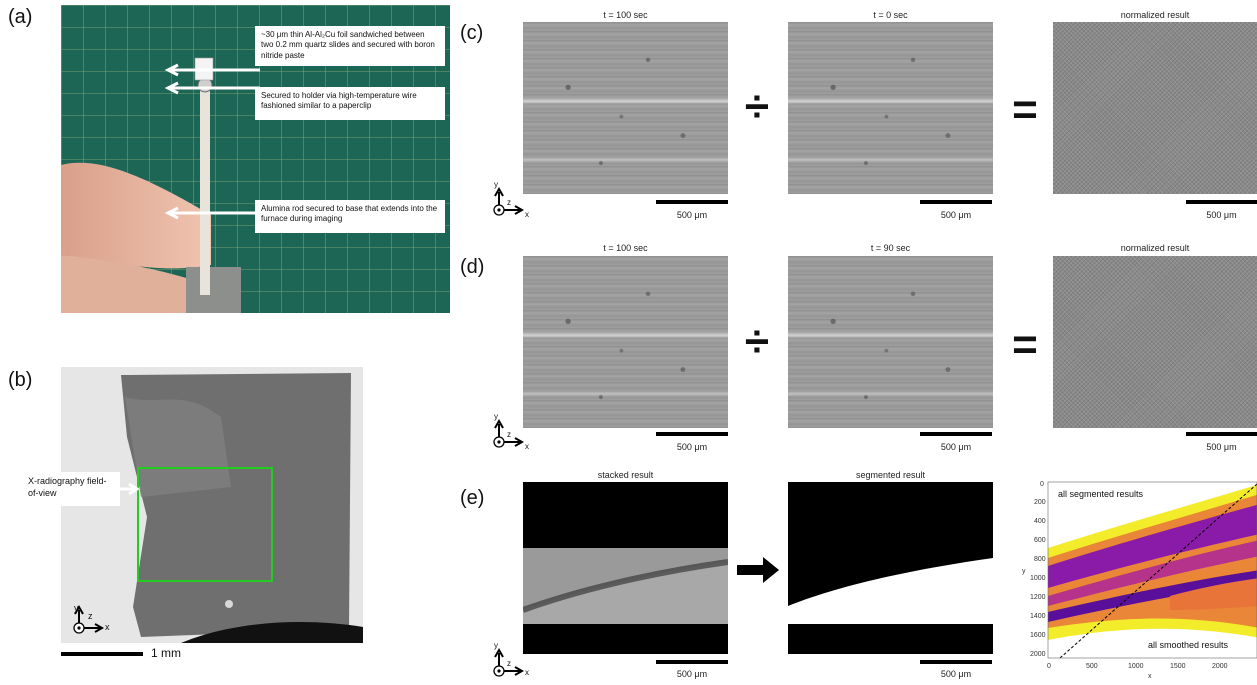 The image size is (1257, 685). What do you see at coordinates (890, 248) in the screenshot?
I see `d-title-2: t = 90 sec` at bounding box center [890, 248].